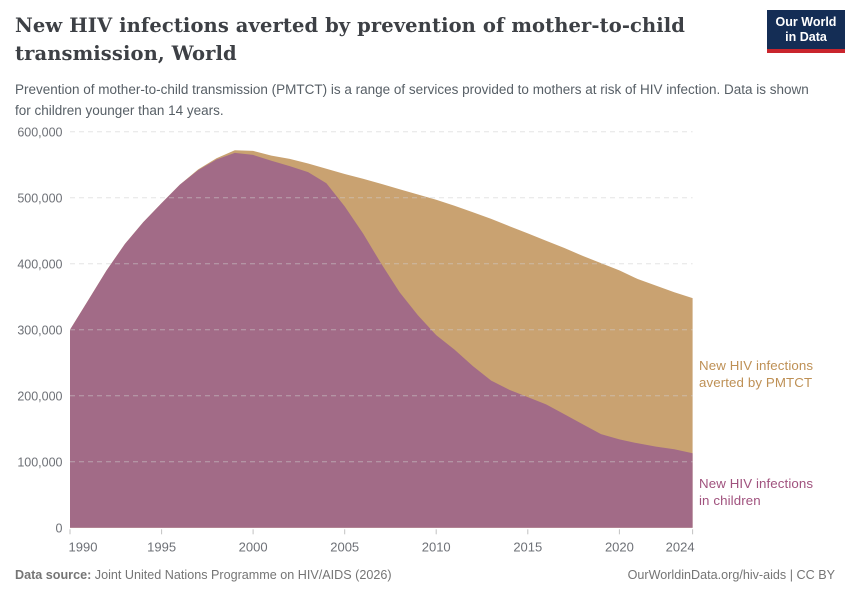  Describe the element at coordinates (39, 462) in the screenshot. I see `y-axis-label: 100,000` at that location.